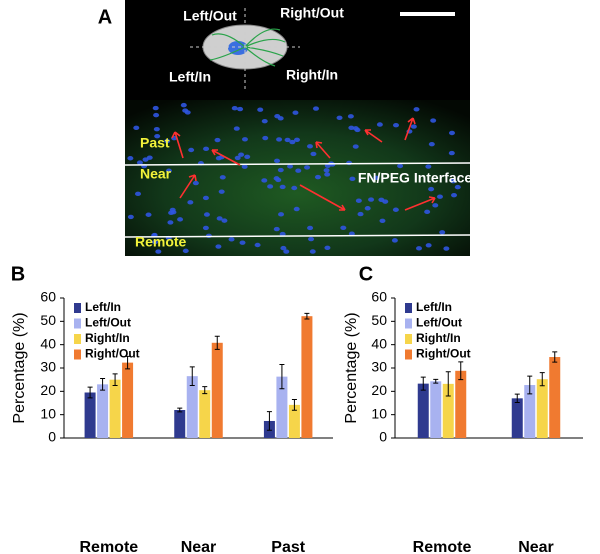 Image resolution: width=600 pixels, height=554 pixels. I want to click on interface-line, so click(297, 236).